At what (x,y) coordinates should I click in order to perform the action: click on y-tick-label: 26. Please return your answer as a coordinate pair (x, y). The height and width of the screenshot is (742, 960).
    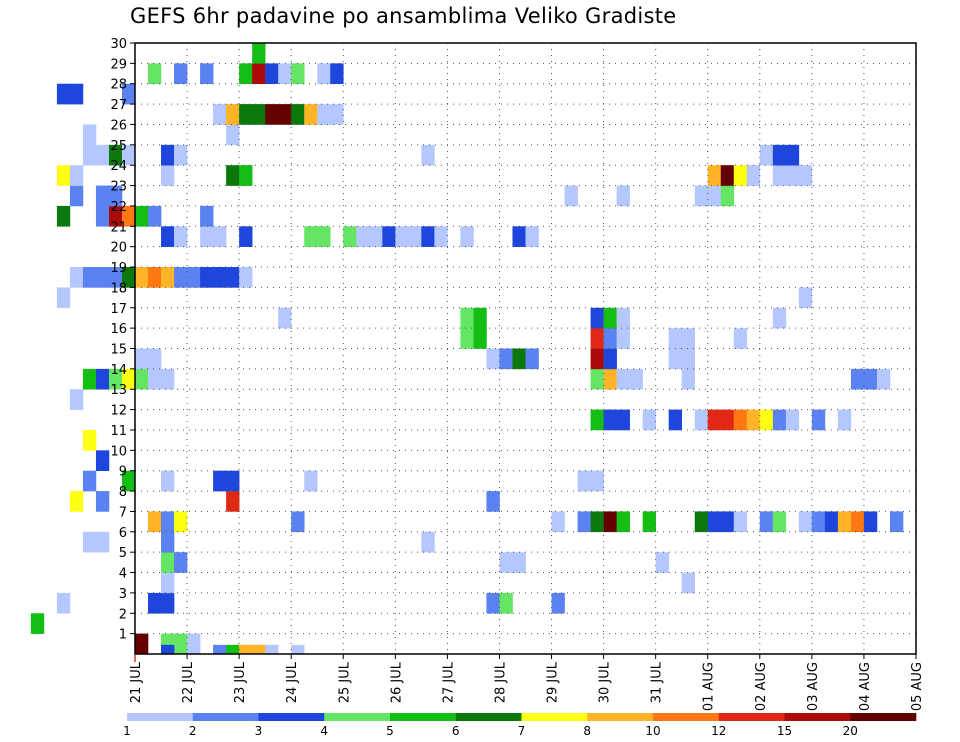
    Looking at the image, I should click on (118, 125).